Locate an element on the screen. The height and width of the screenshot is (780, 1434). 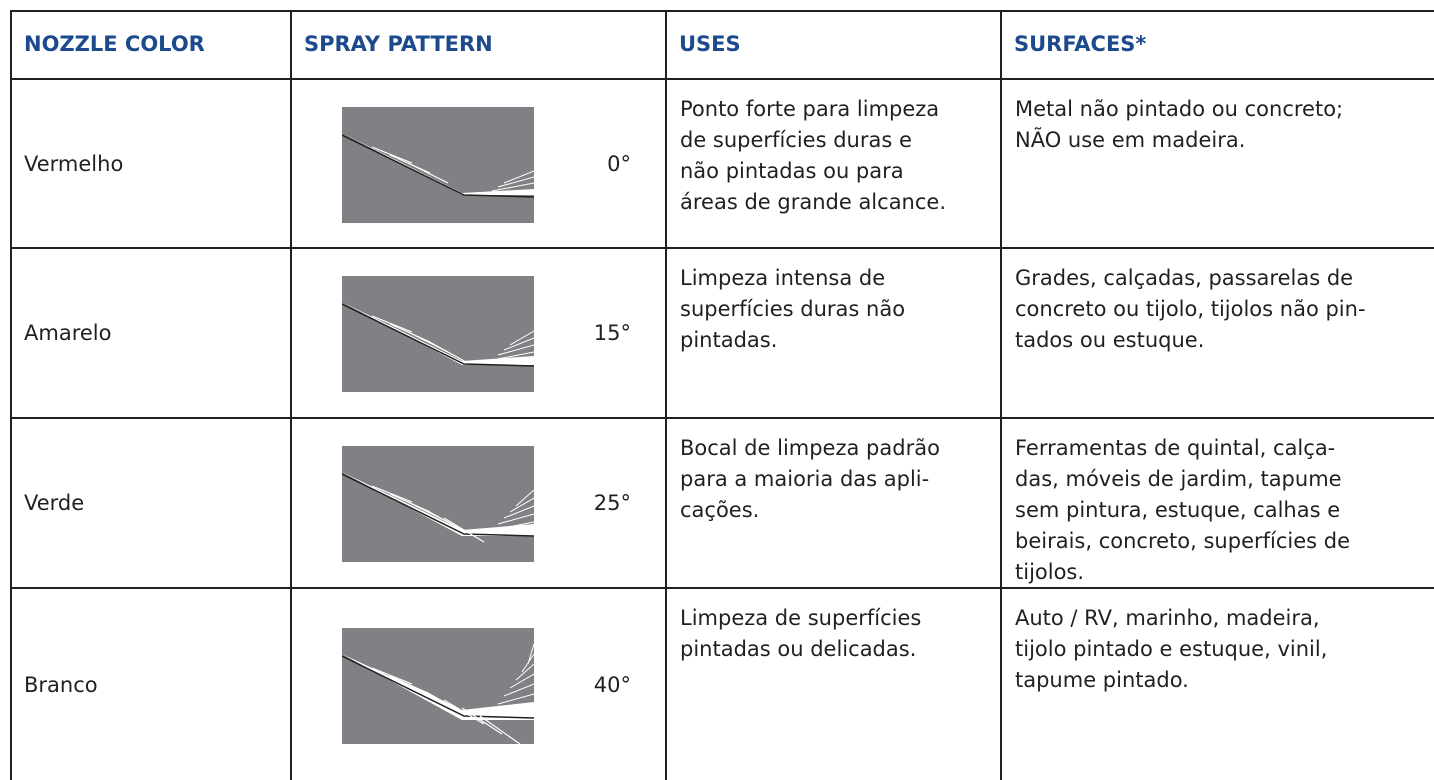
spray-angle: 25° is located at coordinates (612, 503).